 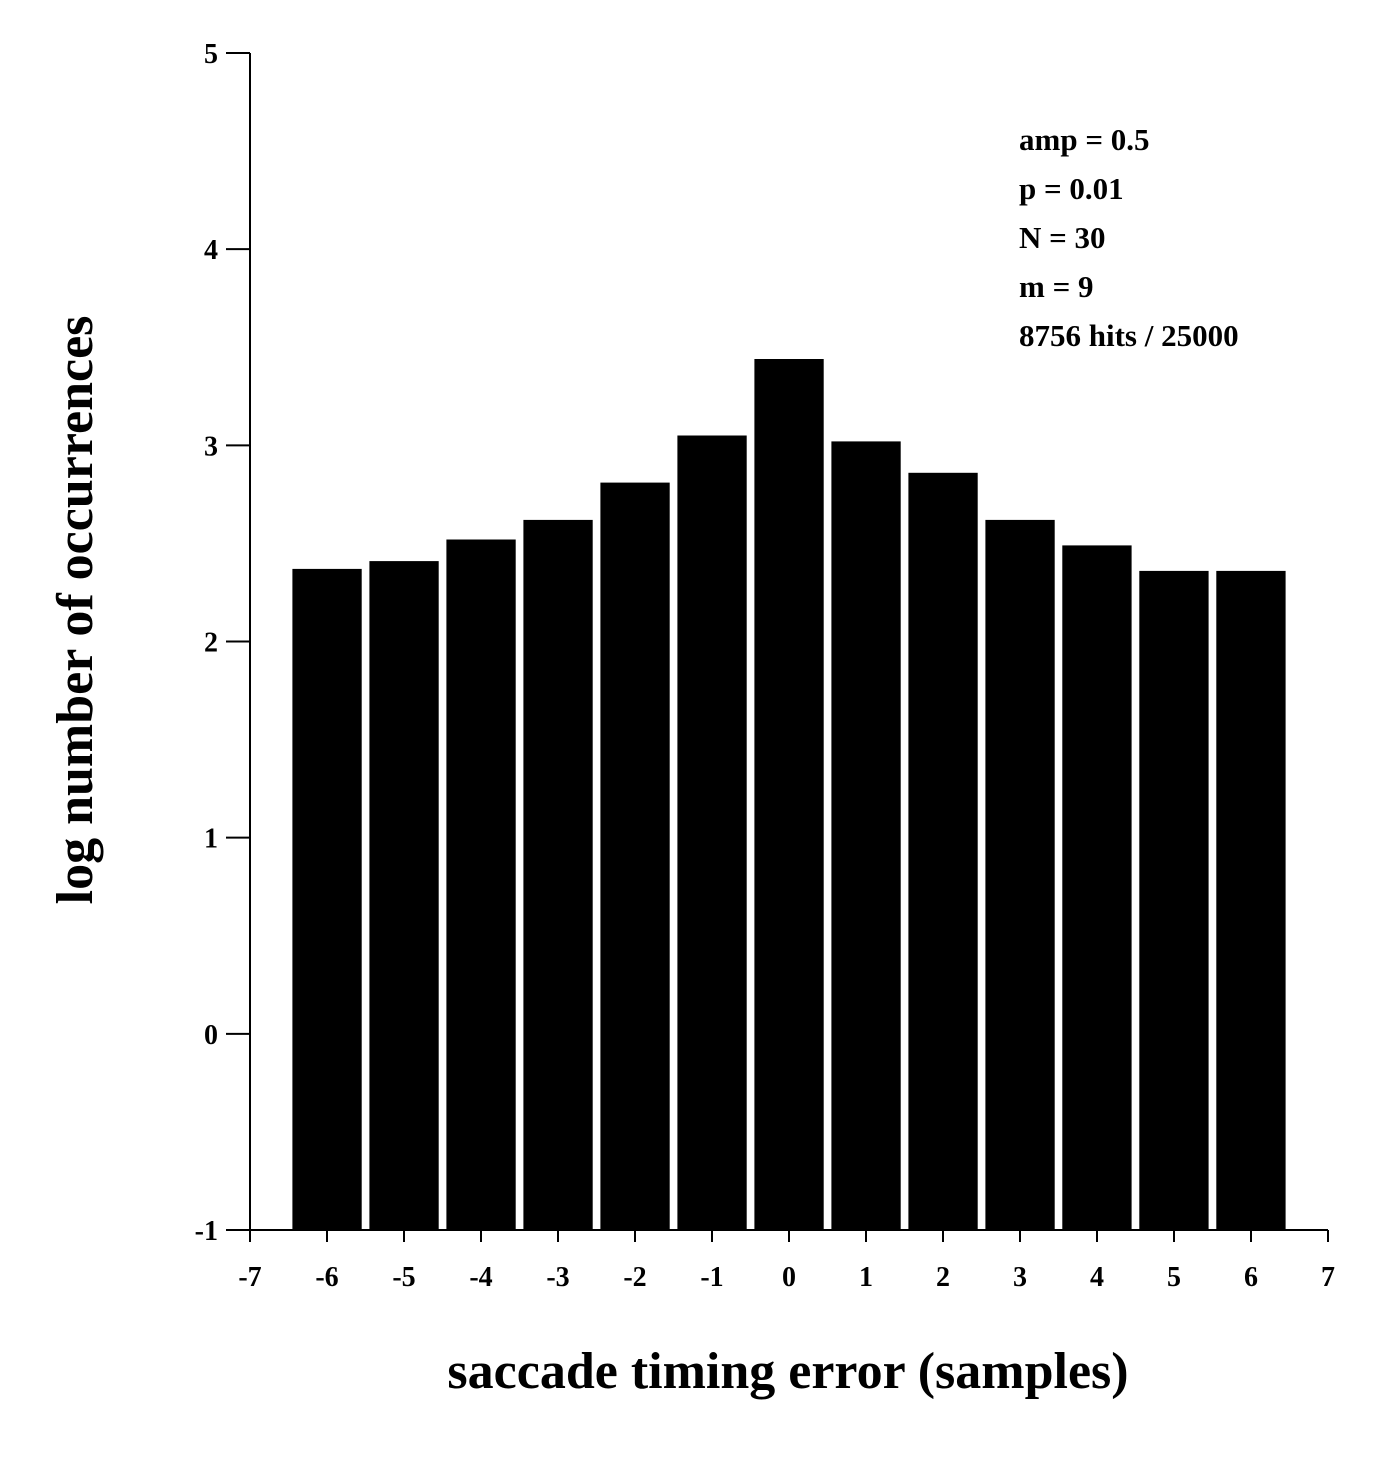 What do you see at coordinates (211, 250) in the screenshot?
I see `y-tick-label: 4` at bounding box center [211, 250].